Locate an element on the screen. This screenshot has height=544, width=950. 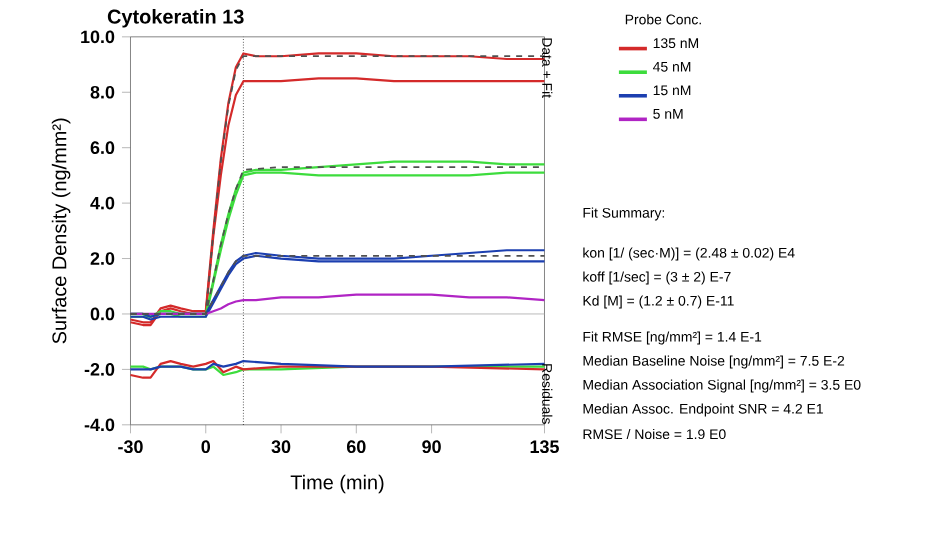
y-tick-label: -2.0 is located at coordinates (99, 369).